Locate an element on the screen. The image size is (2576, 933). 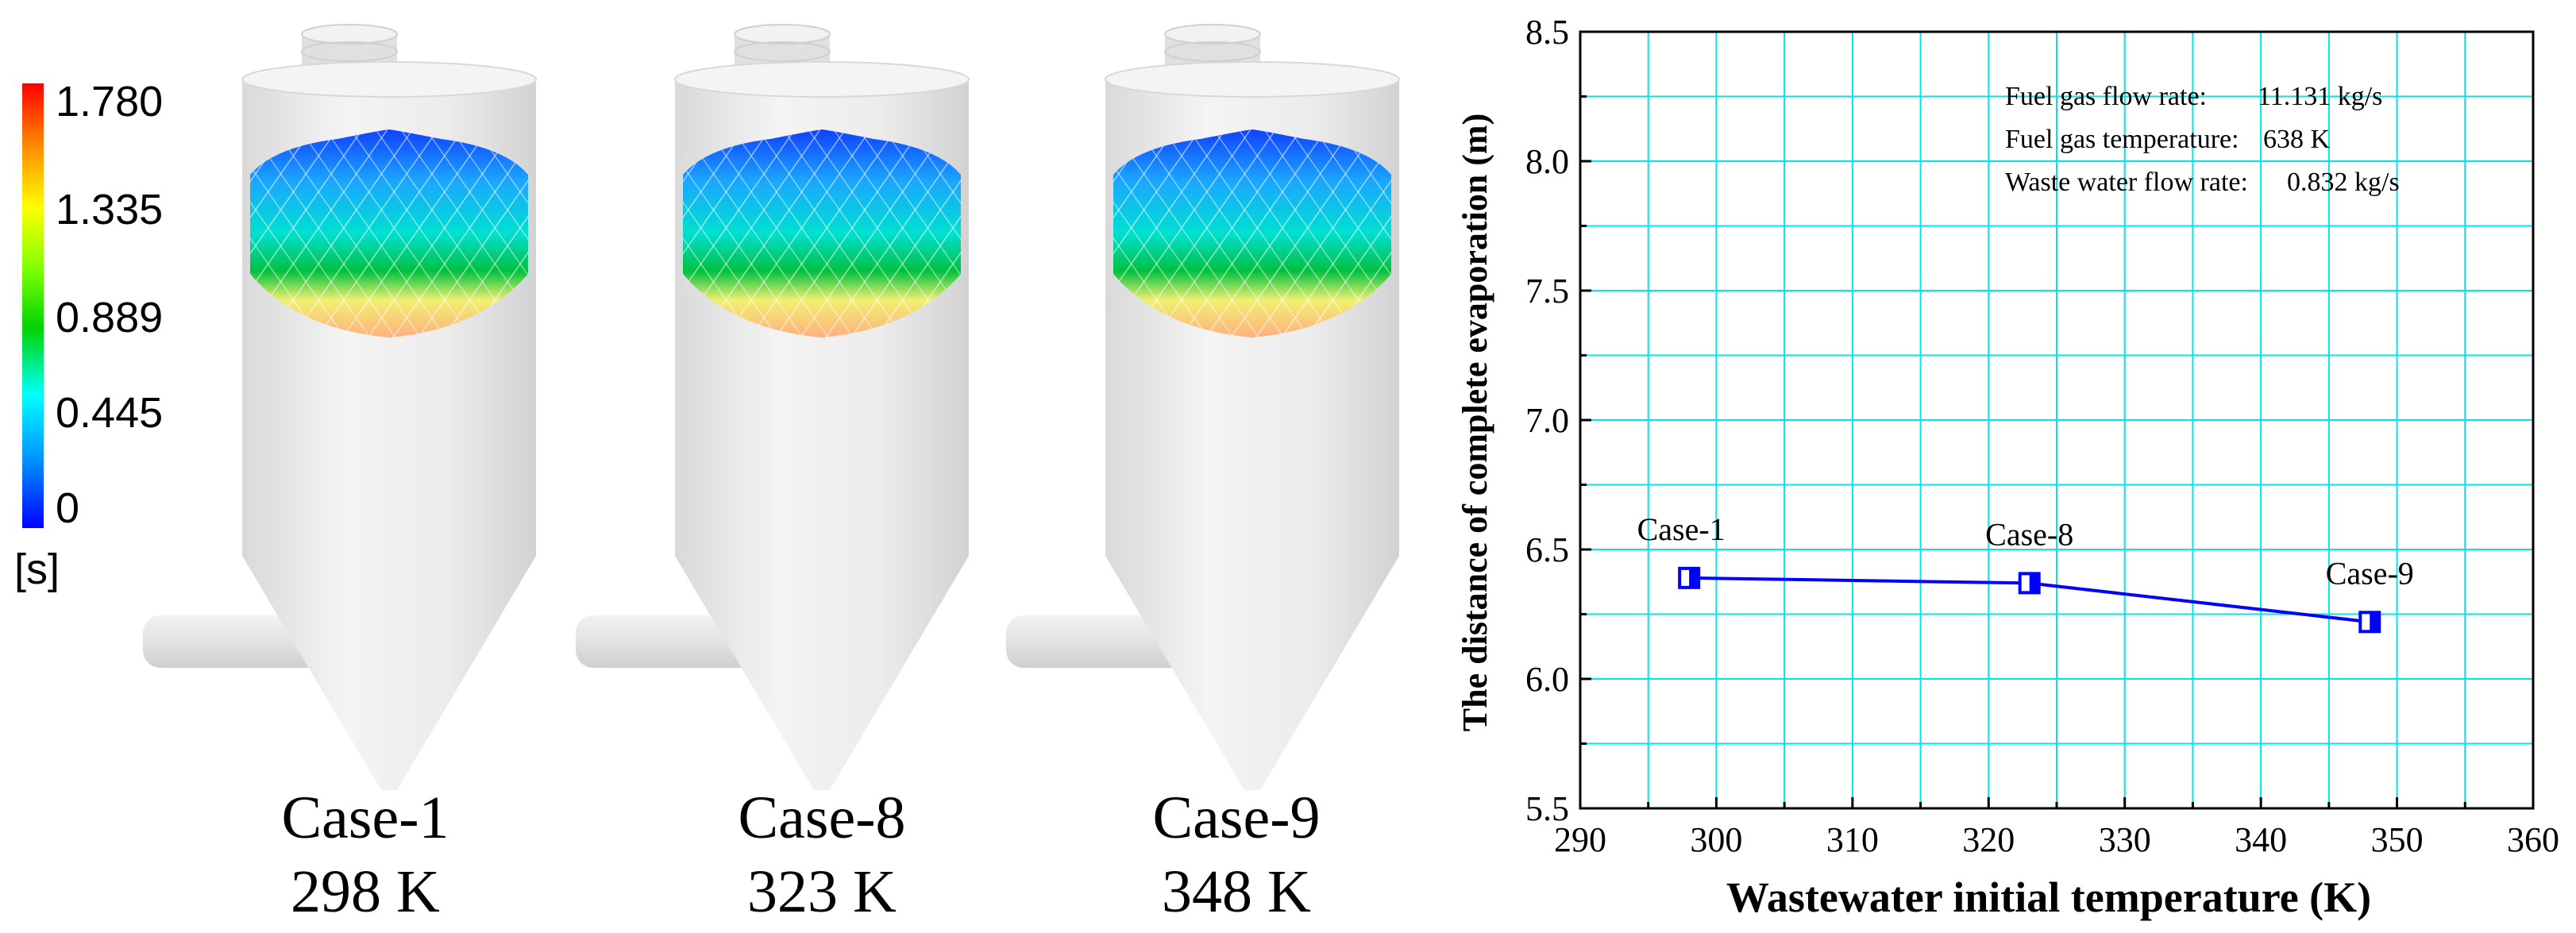
case-temp: 323 K is located at coordinates (822, 891).